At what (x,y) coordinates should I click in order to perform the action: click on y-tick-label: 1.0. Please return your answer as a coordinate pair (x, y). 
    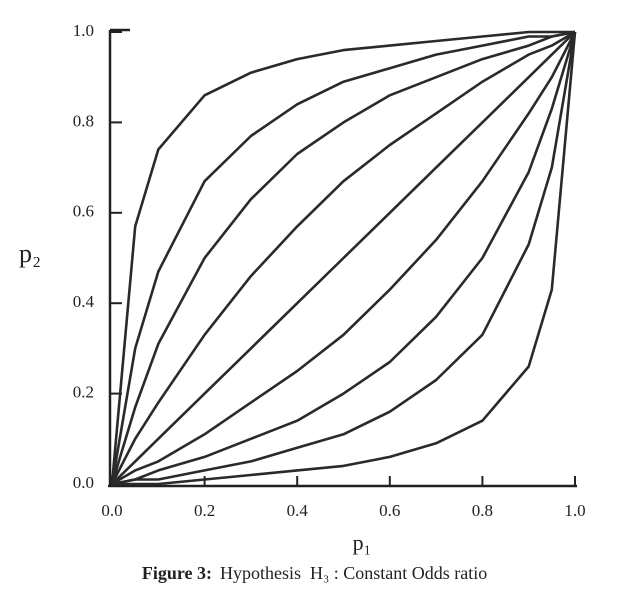
    Looking at the image, I should click on (83, 30).